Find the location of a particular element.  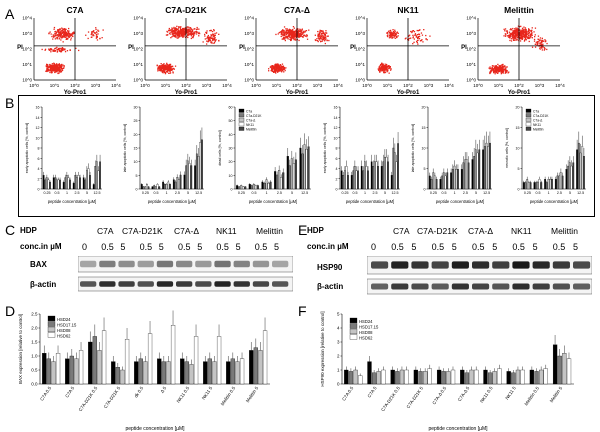

legend-label: C7a is located at coordinates (536, 112).